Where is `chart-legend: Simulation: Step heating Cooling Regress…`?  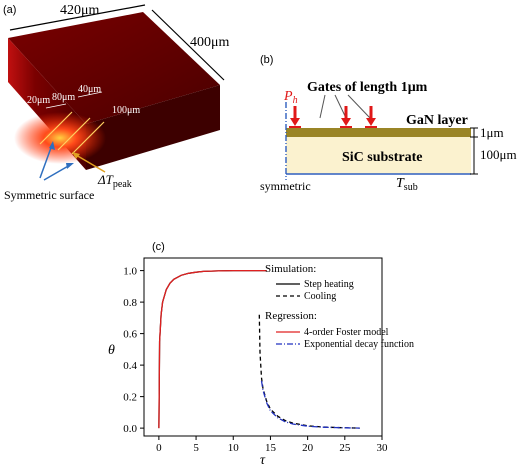 chart-legend: Simulation: Step heating Cooling Regress… is located at coordinates (339, 306).